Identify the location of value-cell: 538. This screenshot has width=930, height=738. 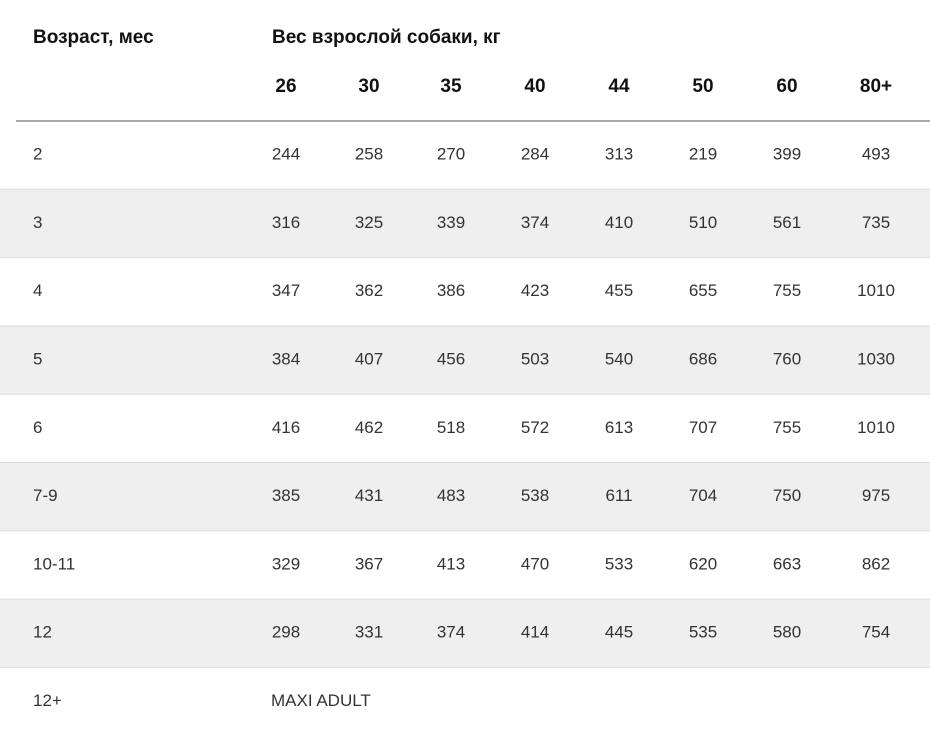
(535, 495).